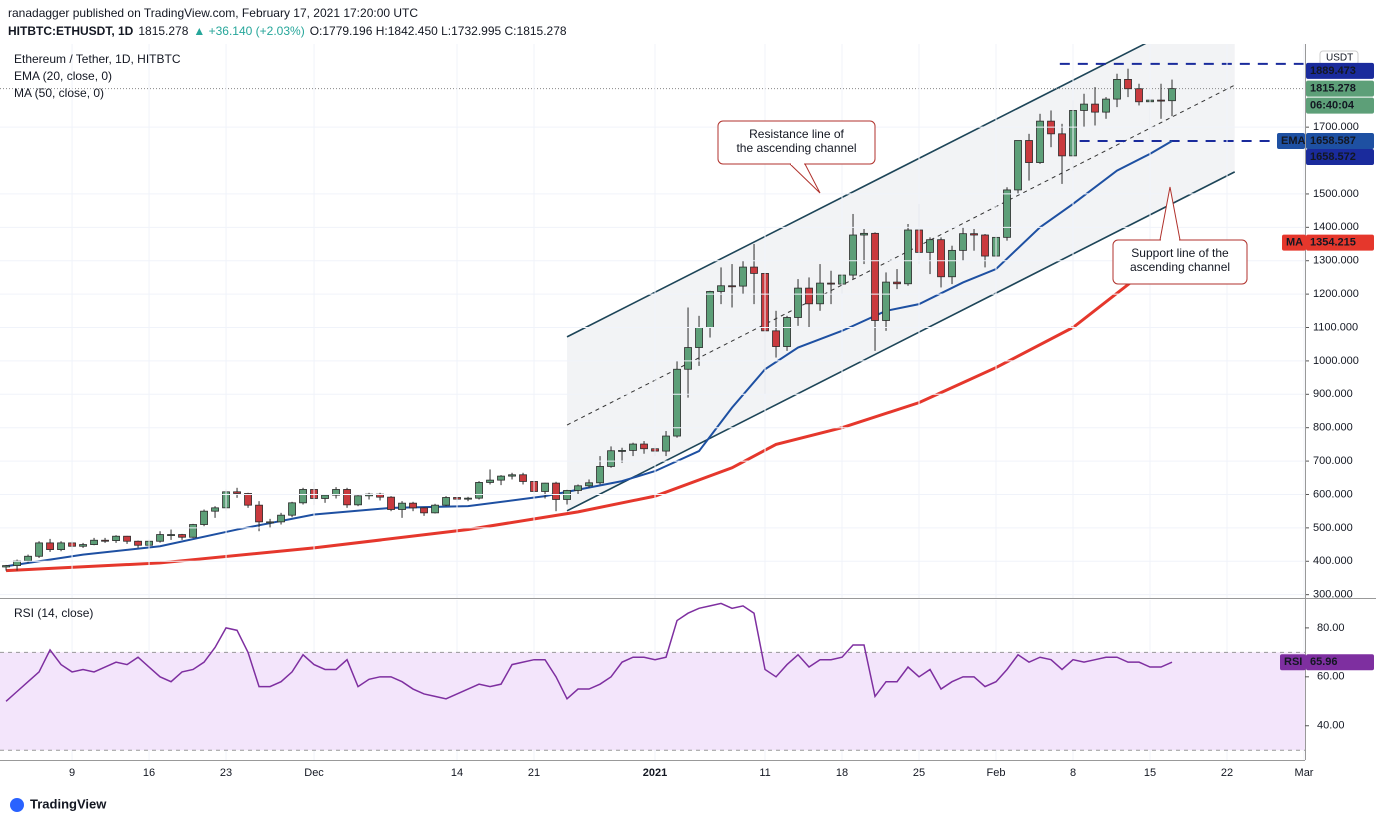  I want to click on y-tick-label: 500.000, so click(1333, 528).